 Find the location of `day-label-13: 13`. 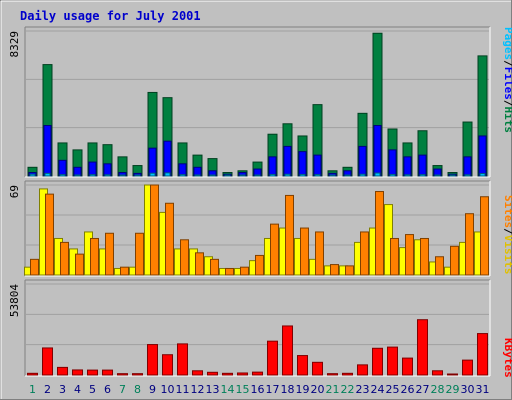

day-label-13: 13 is located at coordinates (213, 389).